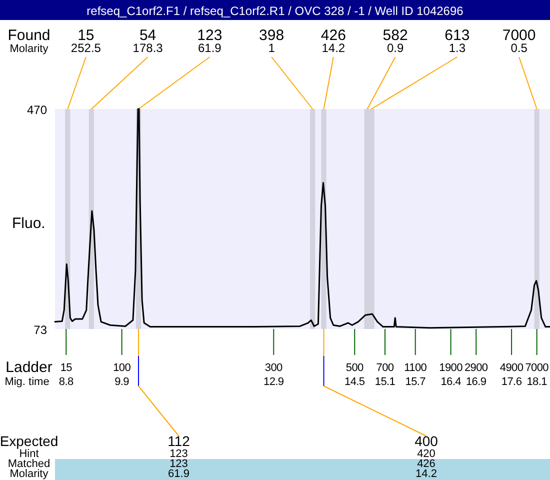 The height and width of the screenshot is (480, 550). I want to click on text: Found, so click(29, 35).